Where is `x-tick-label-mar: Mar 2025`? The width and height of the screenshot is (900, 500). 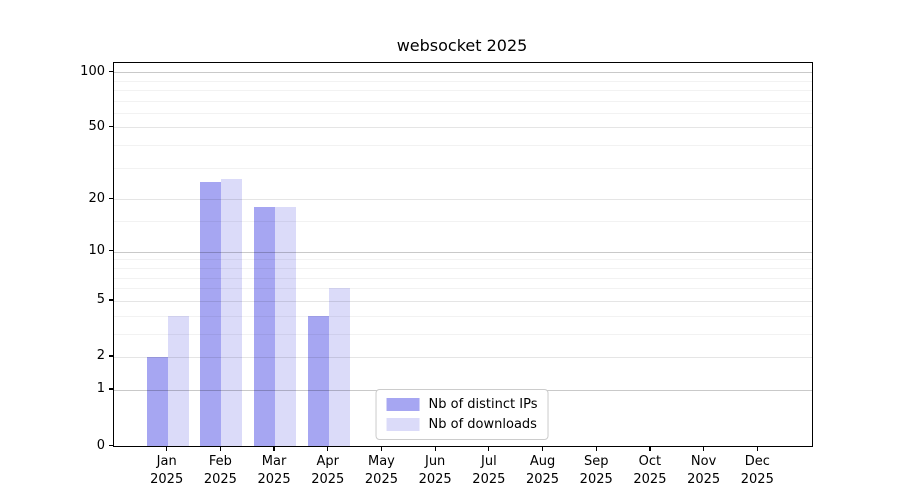
x-tick-label-mar: Mar 2025 is located at coordinates (274, 470).